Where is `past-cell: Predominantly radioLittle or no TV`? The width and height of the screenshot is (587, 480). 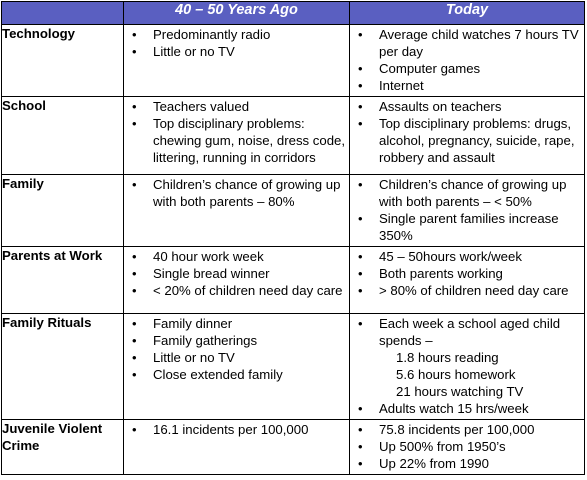 past-cell: Predominantly radioLittle or no TV is located at coordinates (236, 60).